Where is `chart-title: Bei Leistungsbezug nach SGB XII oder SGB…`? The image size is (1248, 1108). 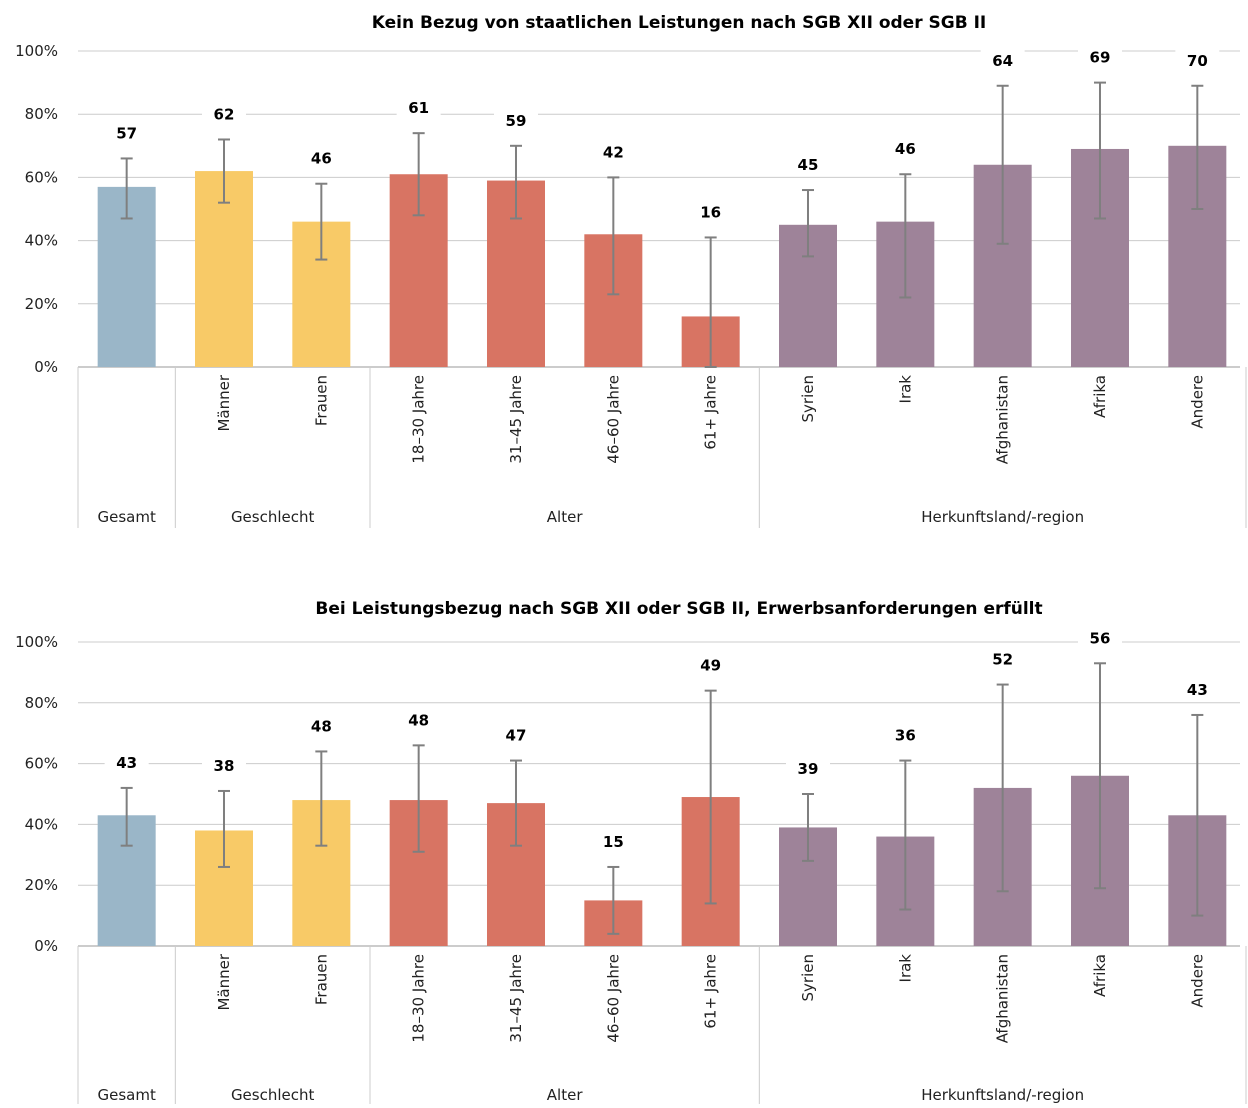
chart-title: Bei Leistungsbezug nach SGB XII oder SGB… is located at coordinates (678, 609).